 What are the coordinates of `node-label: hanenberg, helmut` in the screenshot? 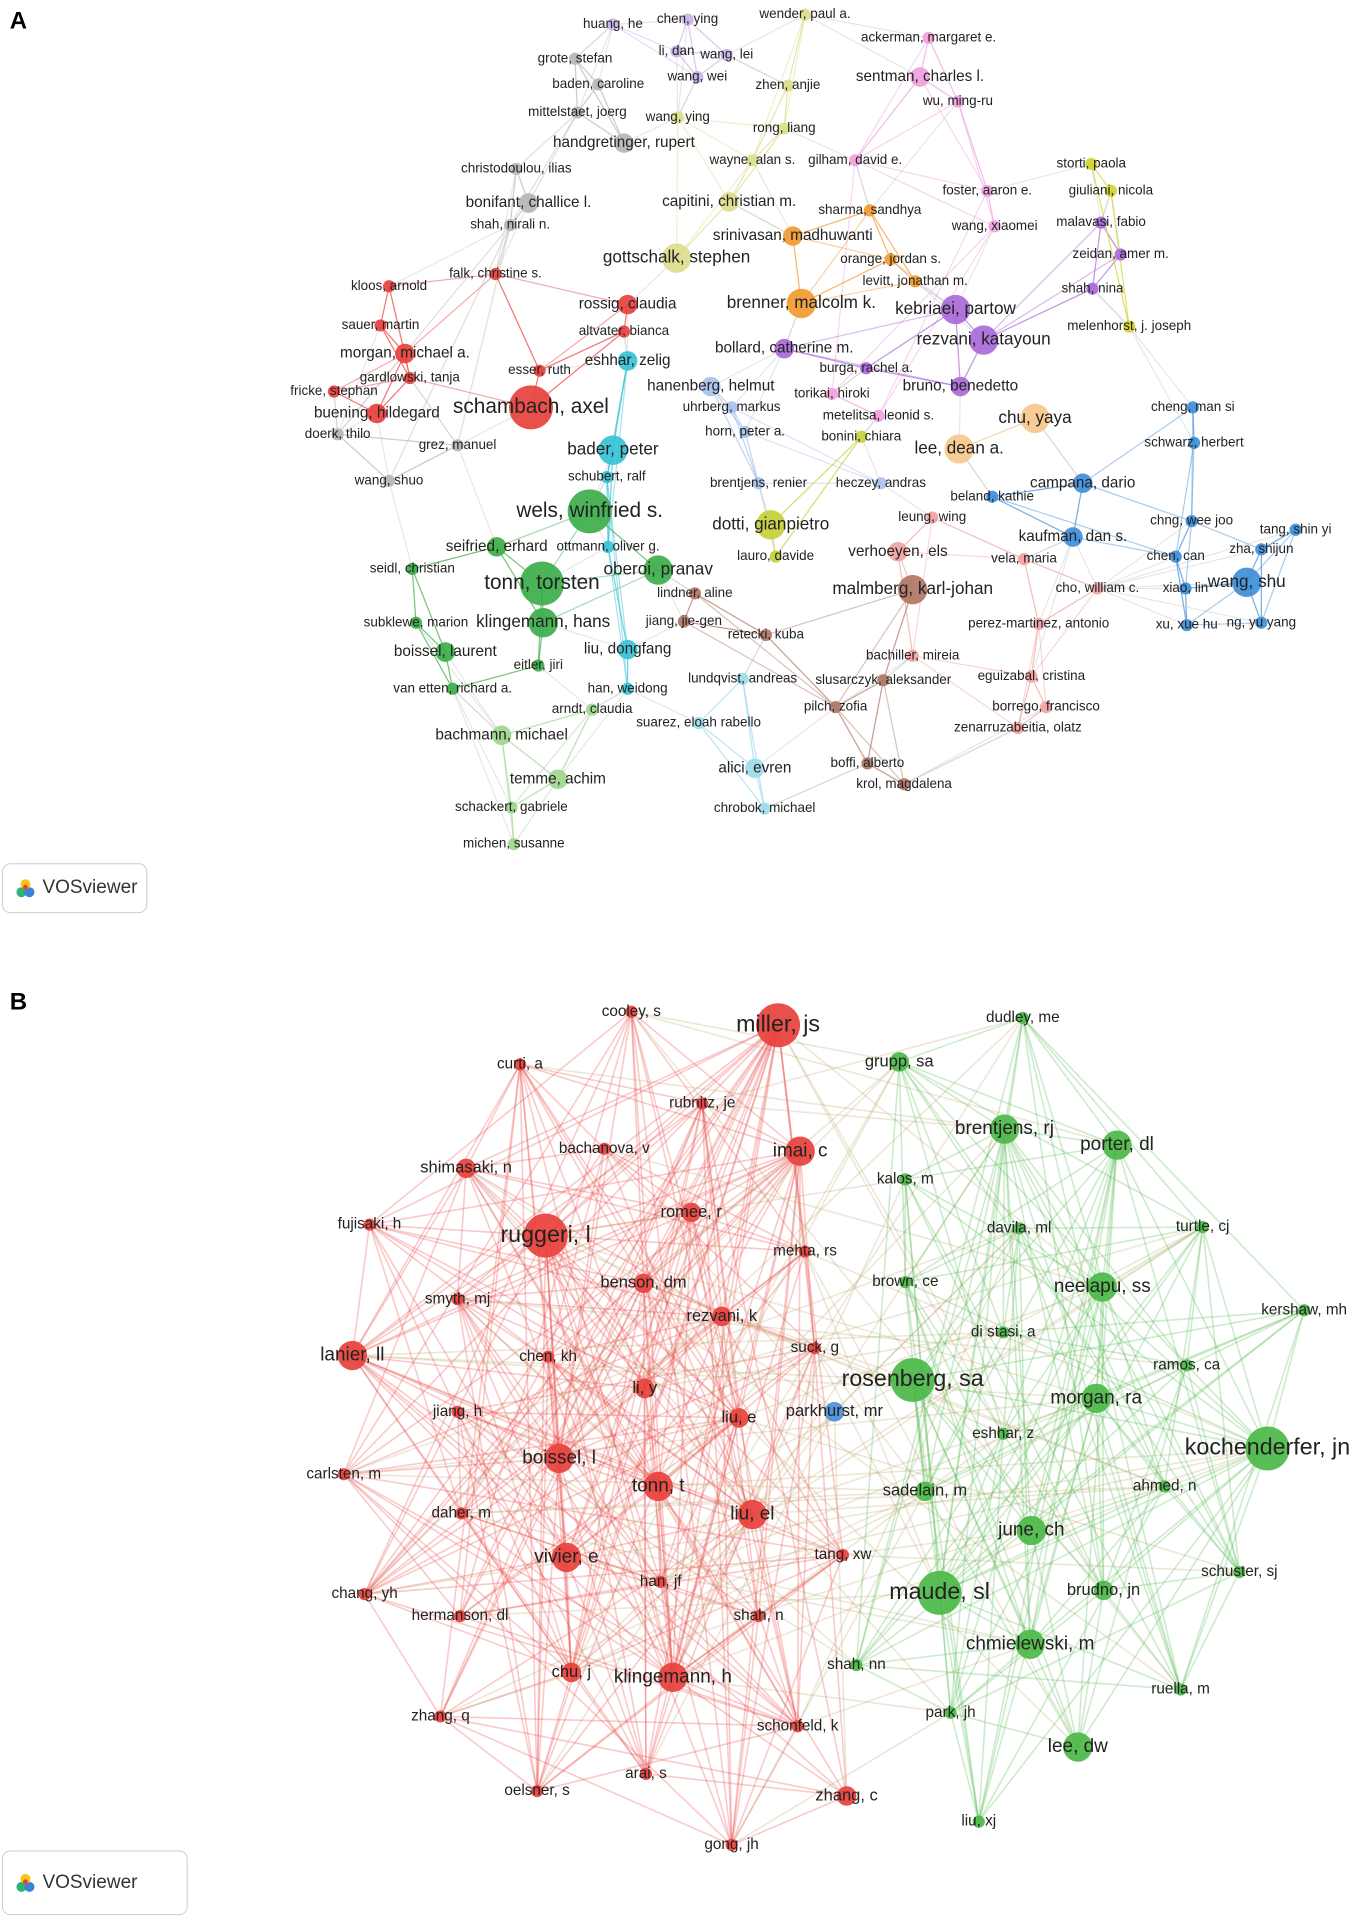 It's located at (711, 386).